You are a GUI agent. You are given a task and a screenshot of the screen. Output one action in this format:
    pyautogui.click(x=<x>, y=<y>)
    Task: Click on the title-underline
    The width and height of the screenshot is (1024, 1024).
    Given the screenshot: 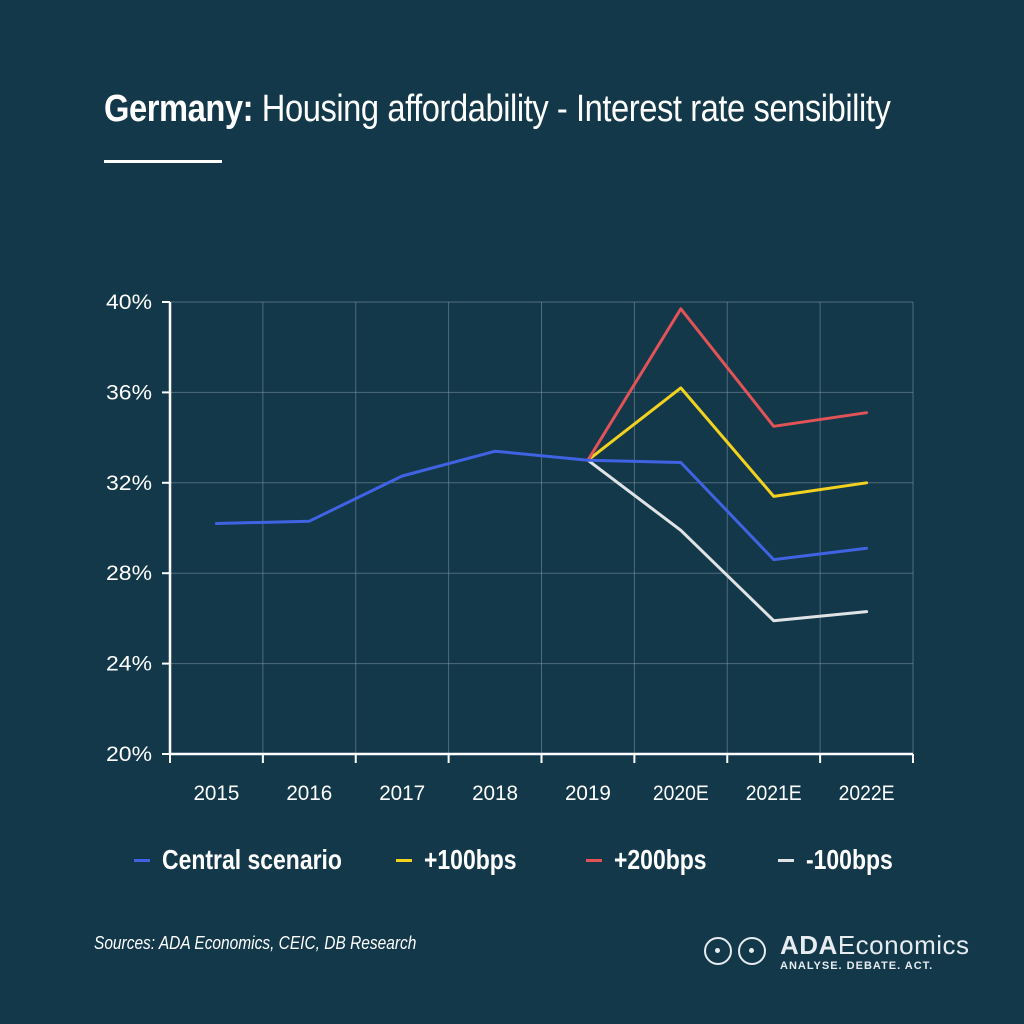 What is the action you would take?
    pyautogui.click(x=163, y=161)
    